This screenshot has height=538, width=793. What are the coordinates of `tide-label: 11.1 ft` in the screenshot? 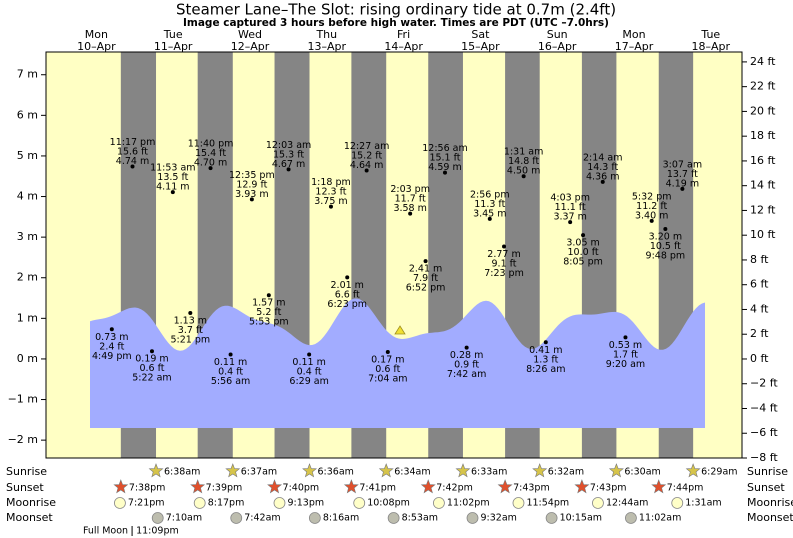 It's located at (570, 207).